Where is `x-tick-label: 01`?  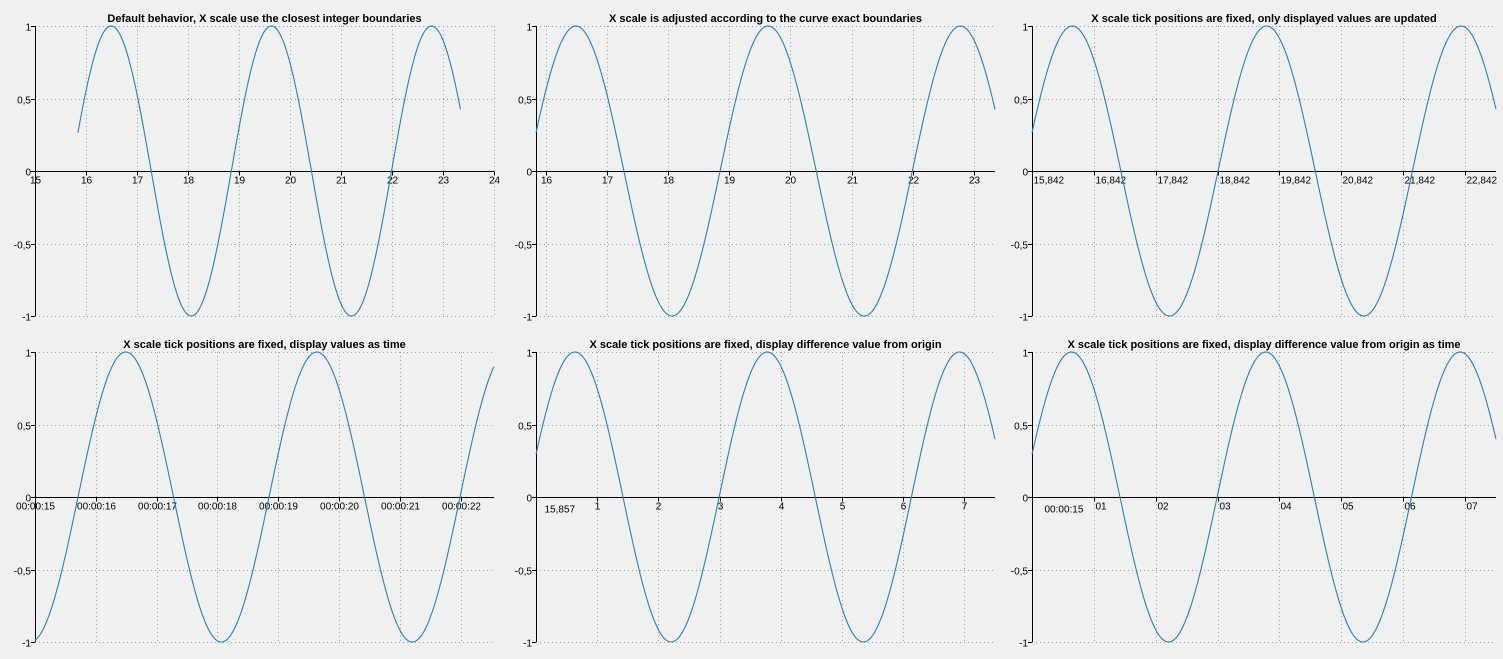 x-tick-label: 01 is located at coordinates (1102, 507).